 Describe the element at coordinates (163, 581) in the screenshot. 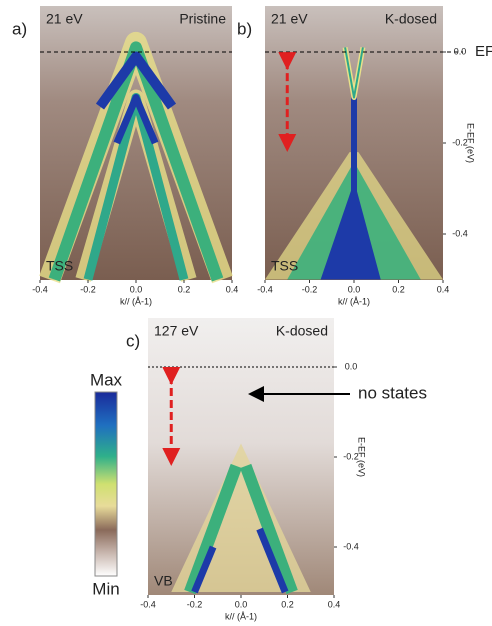

I see `band-label: VB` at that location.